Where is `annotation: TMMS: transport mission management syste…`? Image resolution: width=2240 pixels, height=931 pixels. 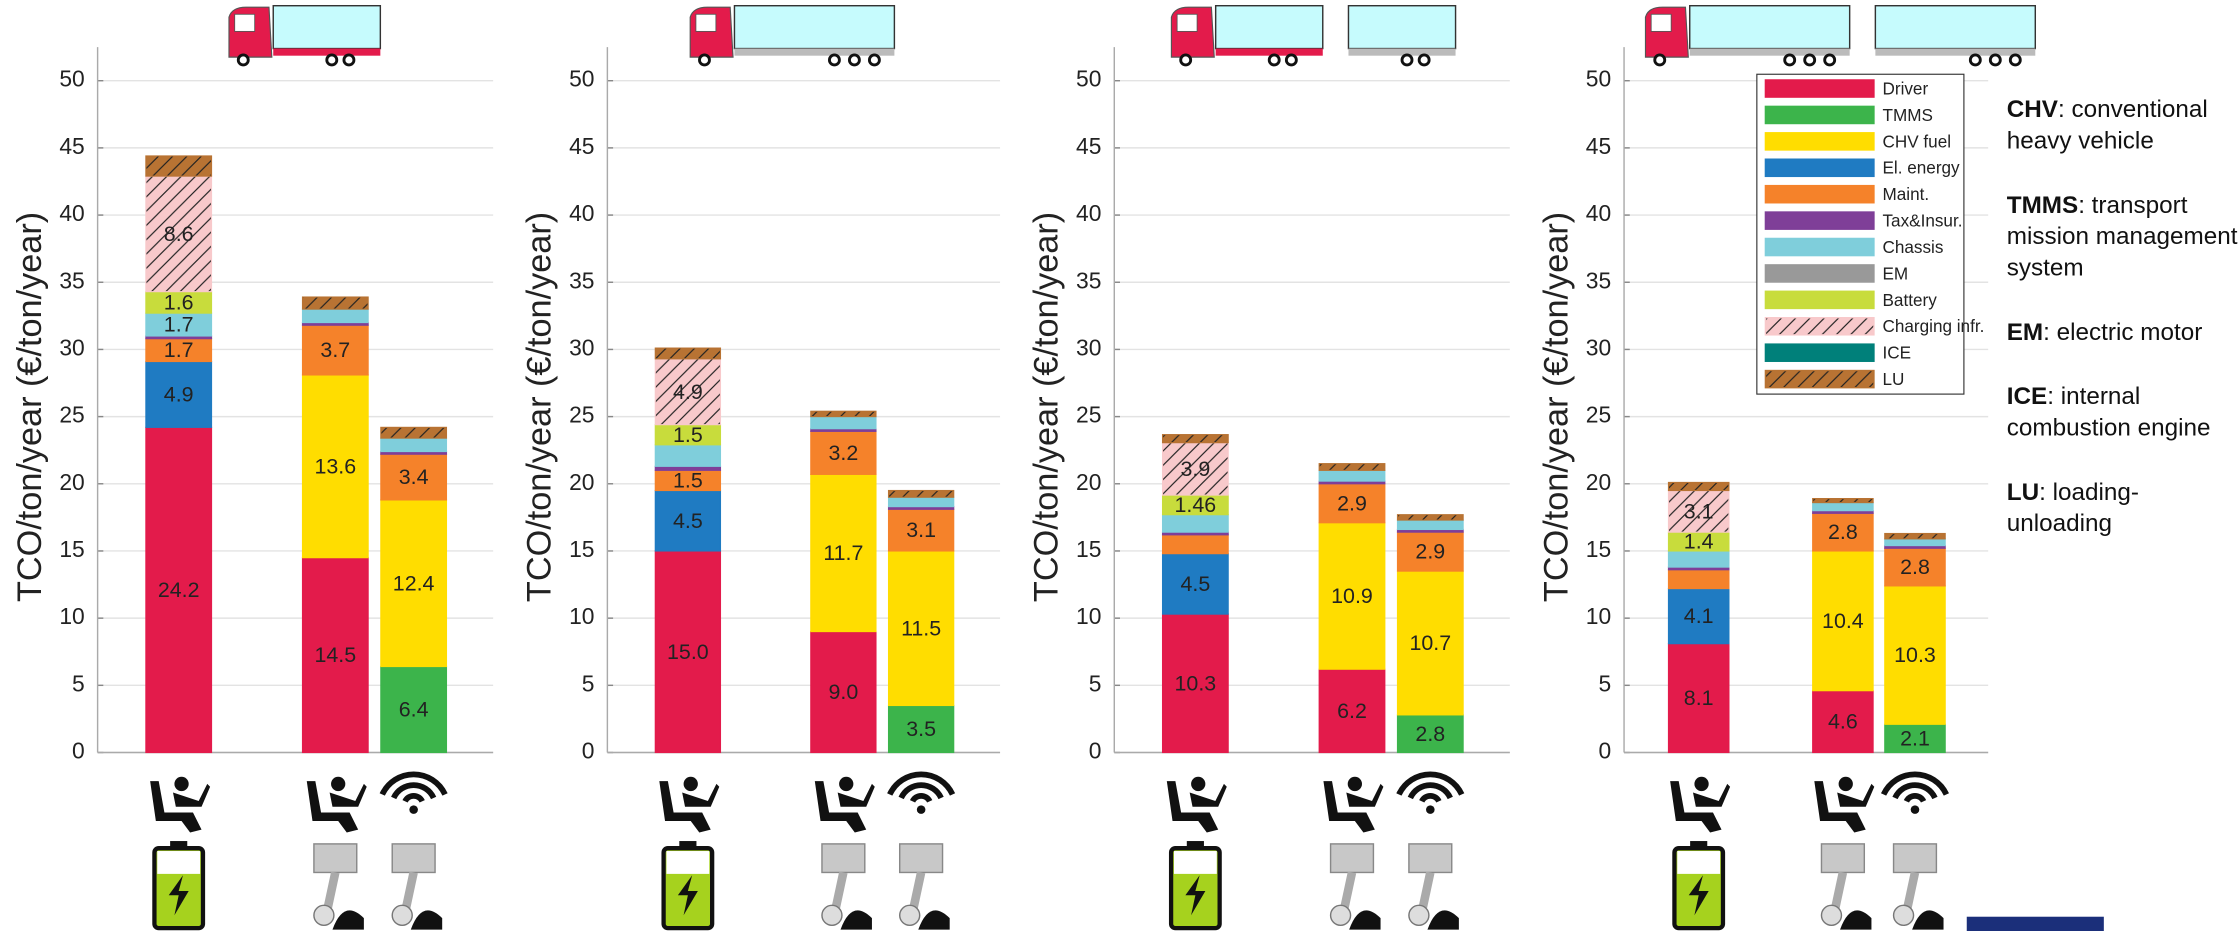
annotation: TMMS: transport mission management syste… is located at coordinates (2122, 237).